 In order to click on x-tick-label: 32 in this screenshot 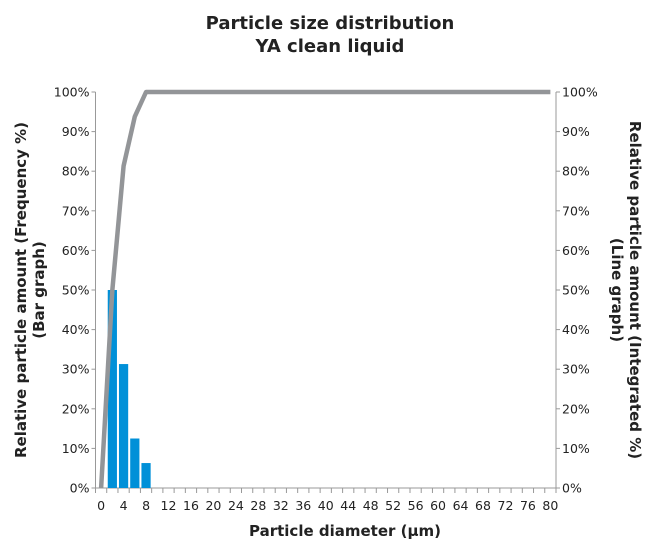, I will do `click(281, 505)`.